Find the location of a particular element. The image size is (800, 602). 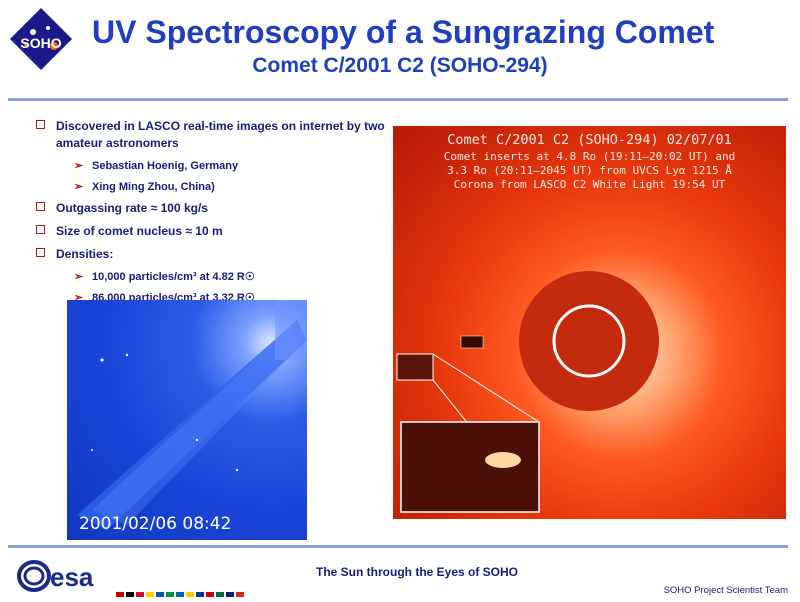

sub-bullet-item: ➢ Sebastian Hoenig, Germany is located at coordinates (213, 166).